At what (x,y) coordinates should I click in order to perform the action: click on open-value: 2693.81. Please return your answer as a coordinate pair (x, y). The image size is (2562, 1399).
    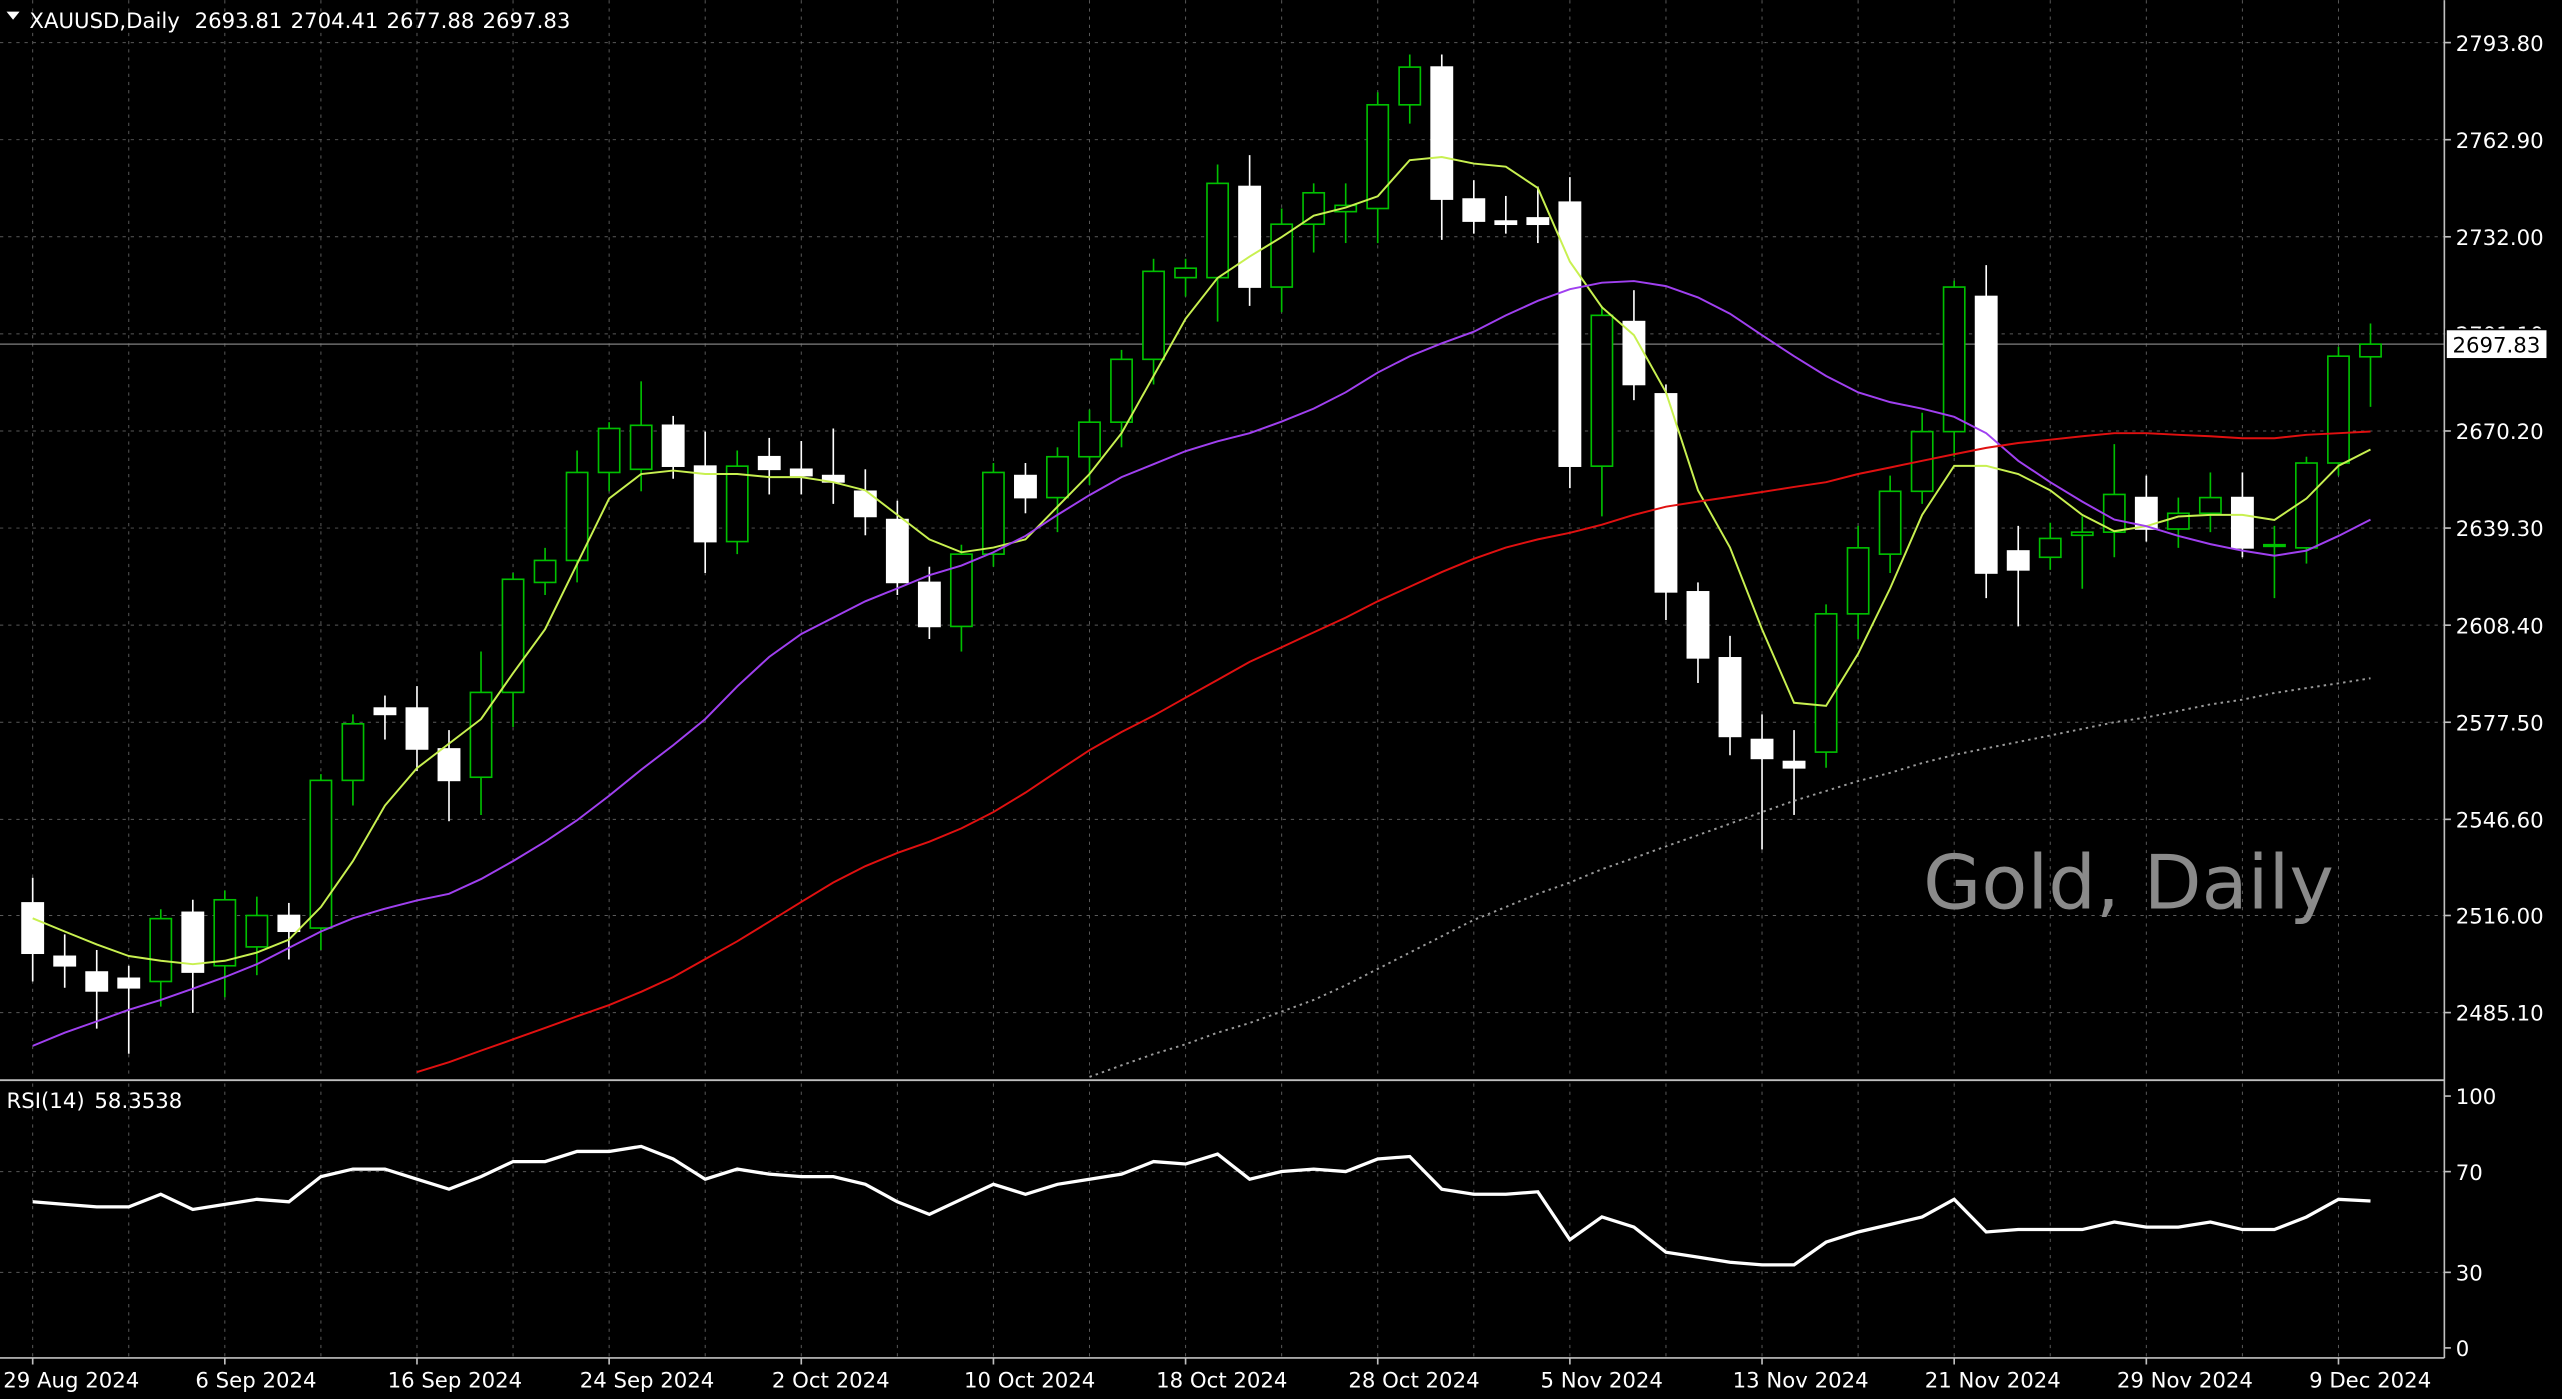
    Looking at the image, I should click on (239, 21).